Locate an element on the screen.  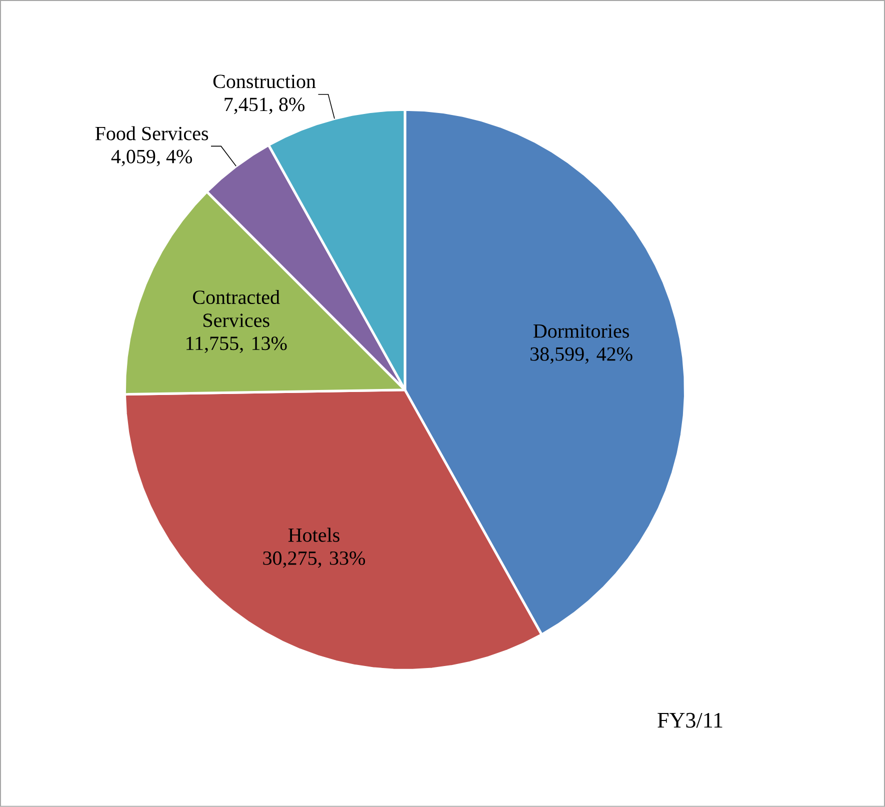
data-label: 11,755, 13% is located at coordinates (236, 345).